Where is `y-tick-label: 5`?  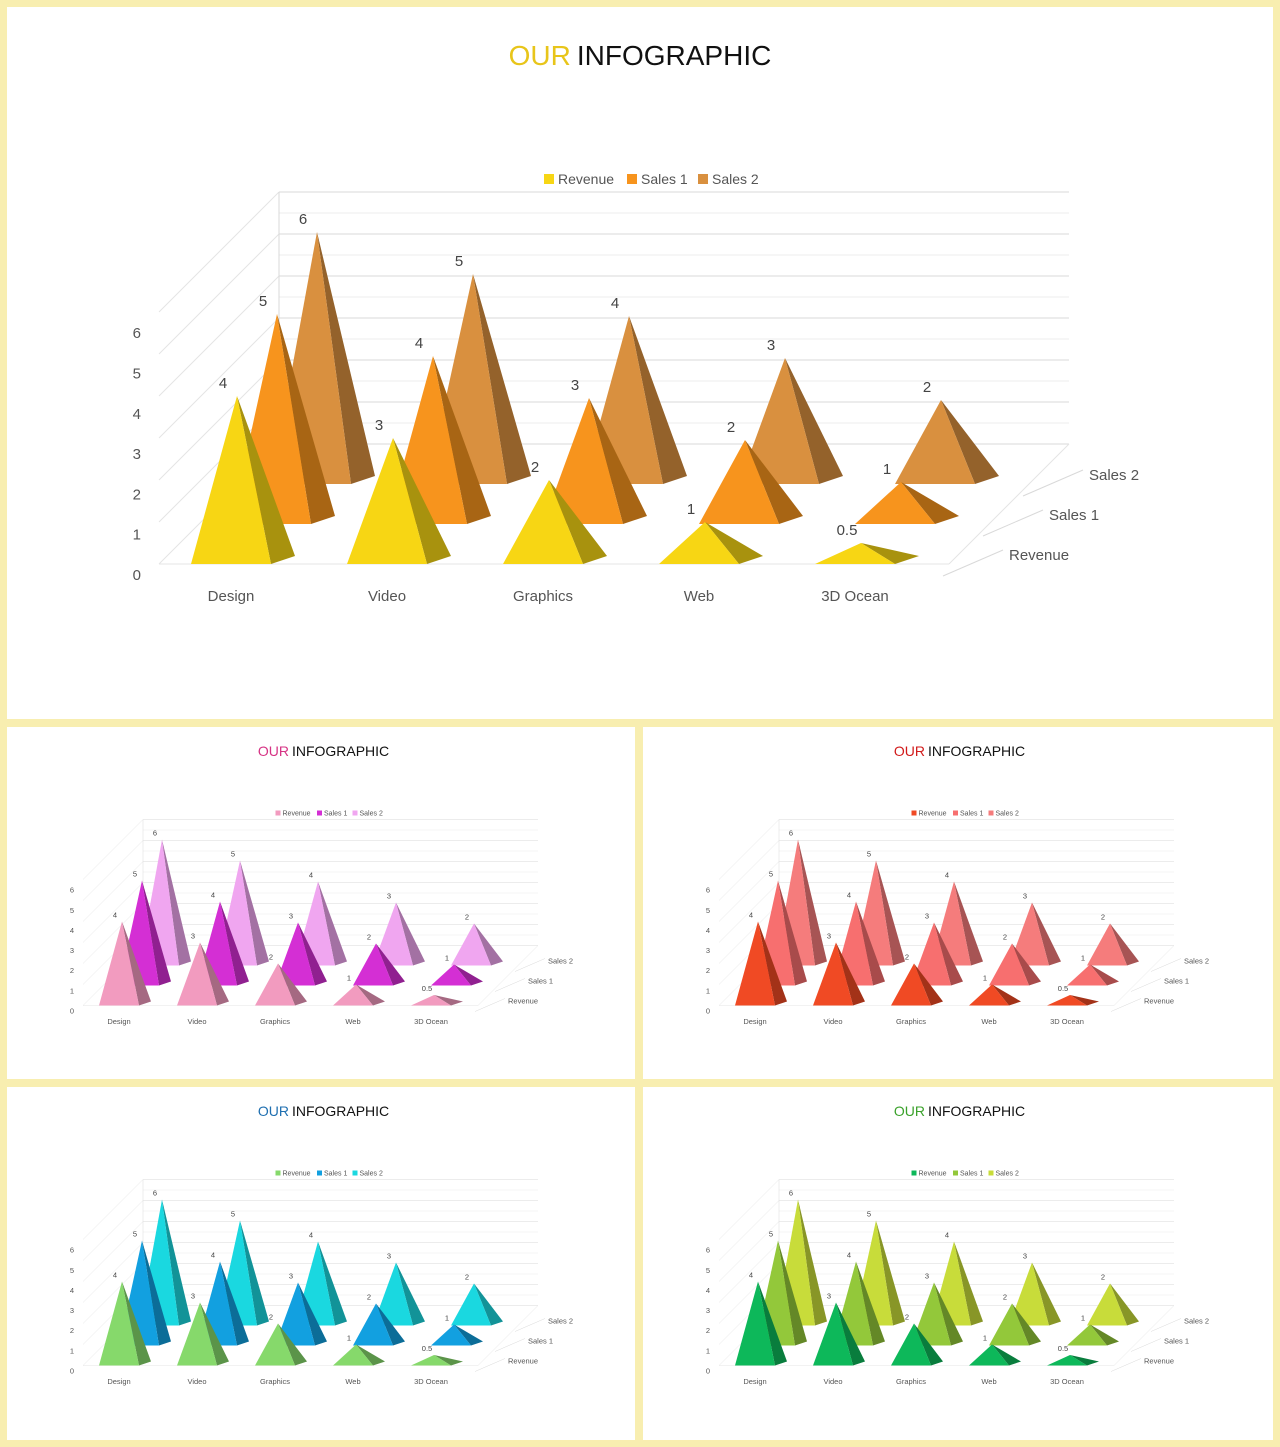
y-tick-label: 5 is located at coordinates (72, 910).